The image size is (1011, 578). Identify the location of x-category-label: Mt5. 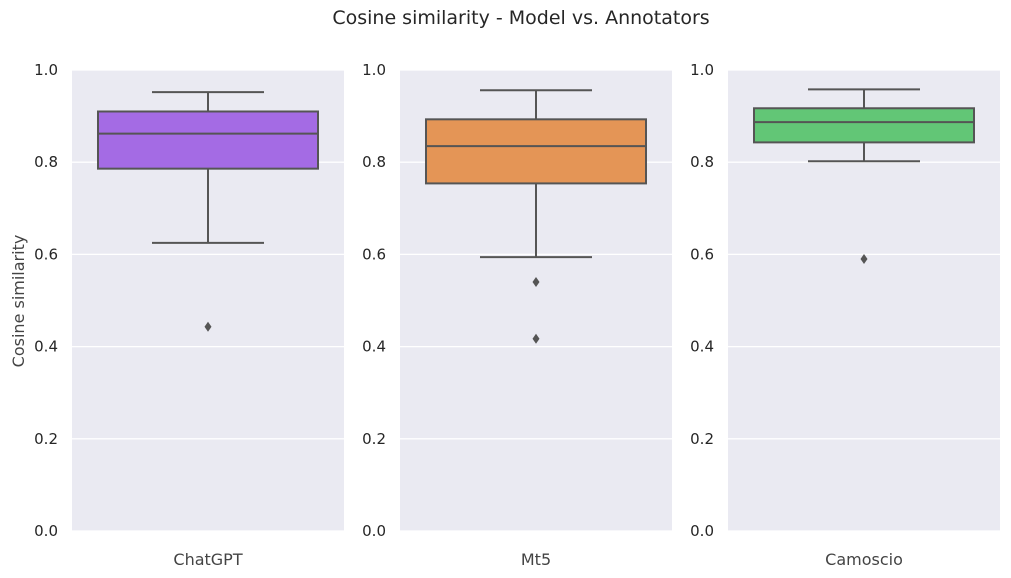
(536, 559).